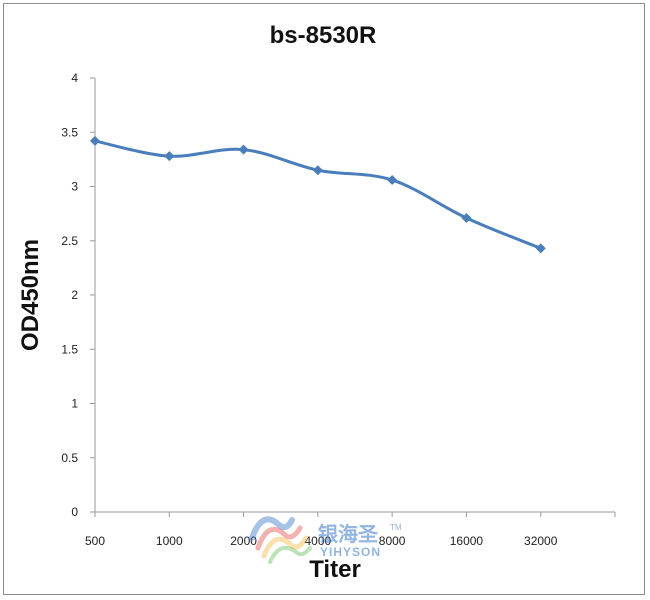 The height and width of the screenshot is (600, 650). I want to click on y-tick-label: 2, so click(74, 295).